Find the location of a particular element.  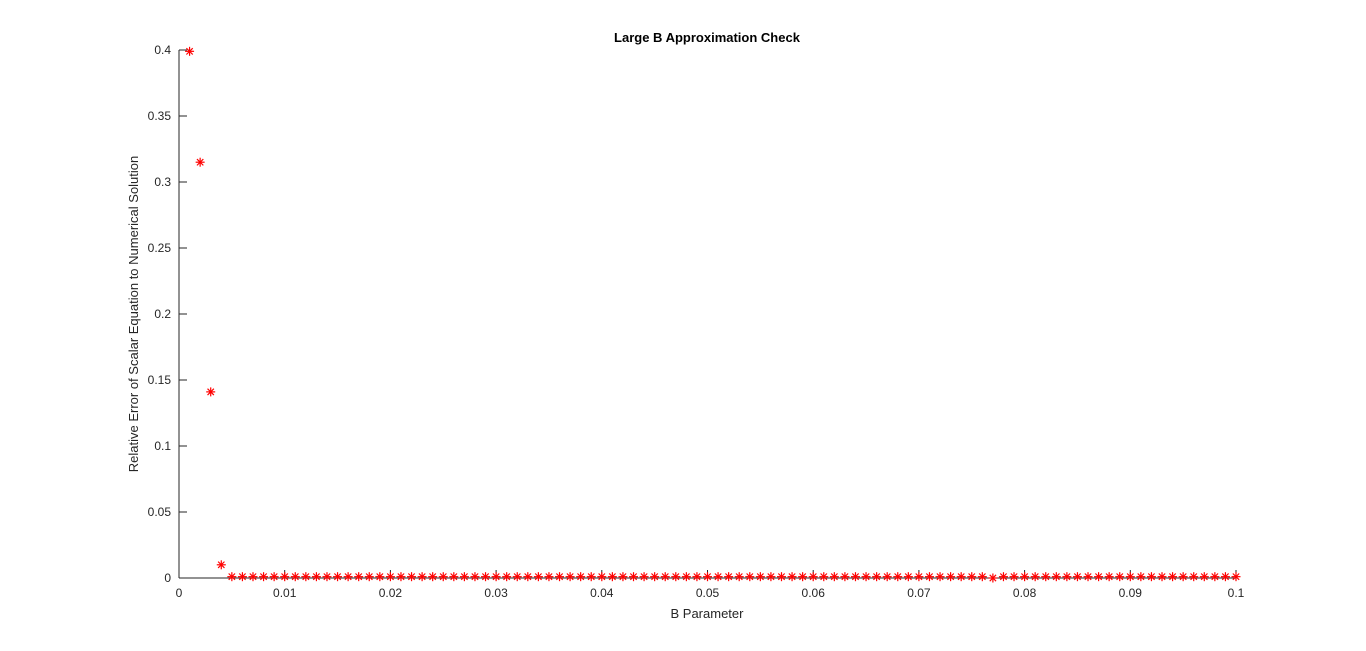

y-tick-label: 0.15 is located at coordinates (160, 380).